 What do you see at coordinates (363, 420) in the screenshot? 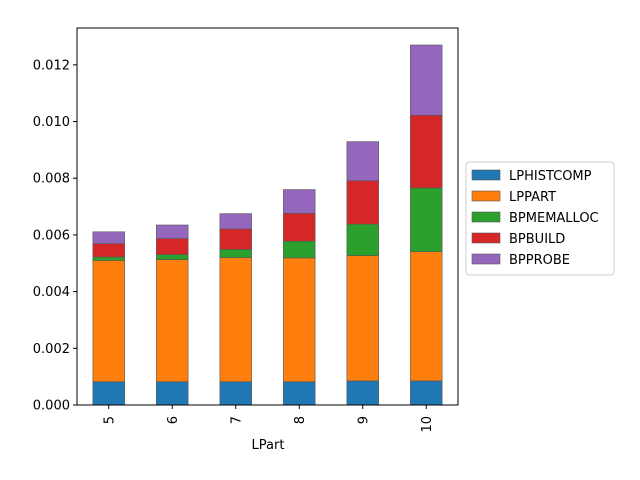
I see `x-tick-label: 9` at bounding box center [363, 420].